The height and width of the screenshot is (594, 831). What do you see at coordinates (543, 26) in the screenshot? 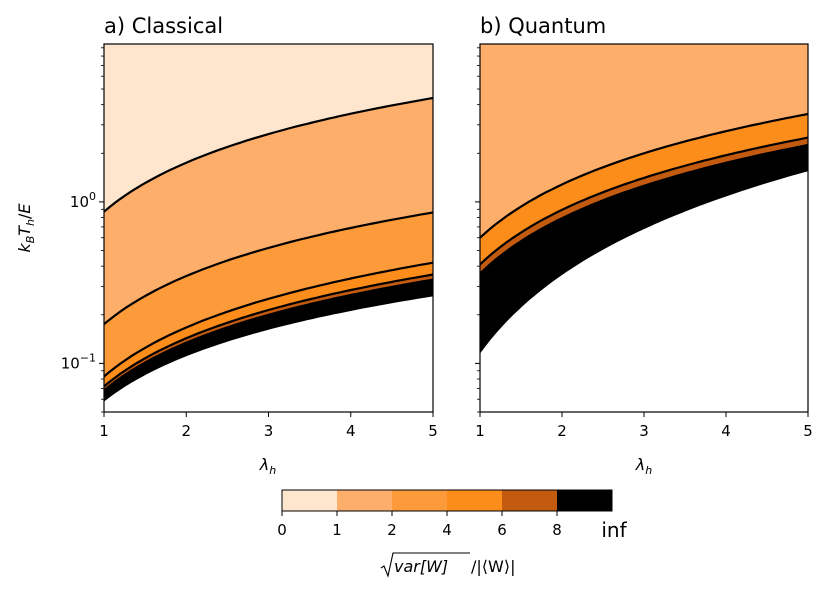
I see `panel-title-quantum: b) Quantum` at bounding box center [543, 26].